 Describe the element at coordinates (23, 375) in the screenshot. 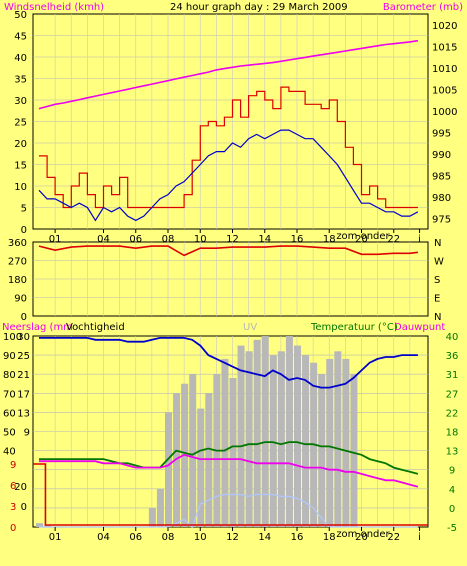

I see `inner-y-tick-label: 21` at that location.